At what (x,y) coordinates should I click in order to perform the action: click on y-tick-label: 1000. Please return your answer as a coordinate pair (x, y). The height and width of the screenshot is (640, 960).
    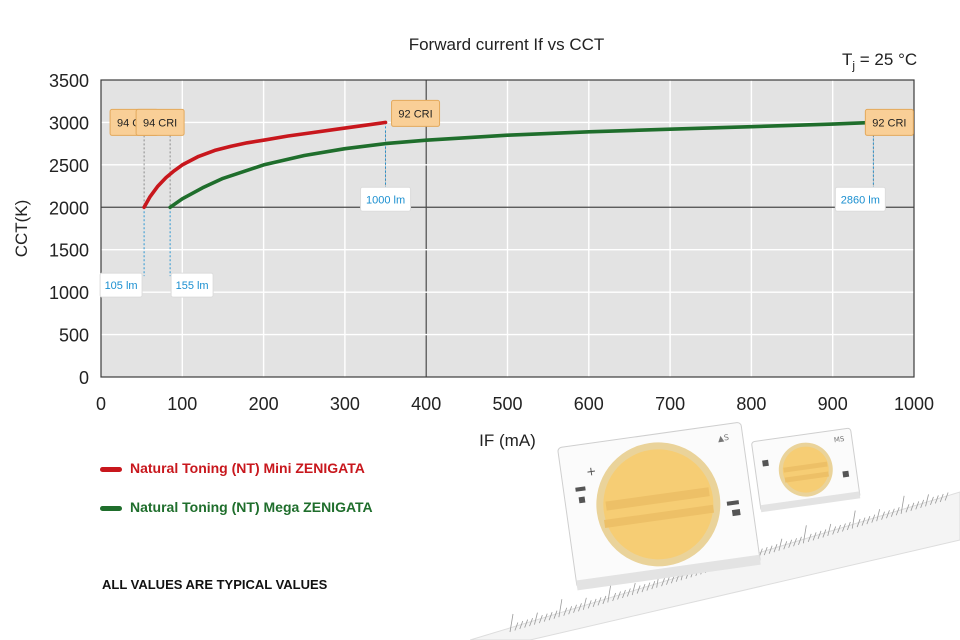
    Looking at the image, I should click on (69, 293).